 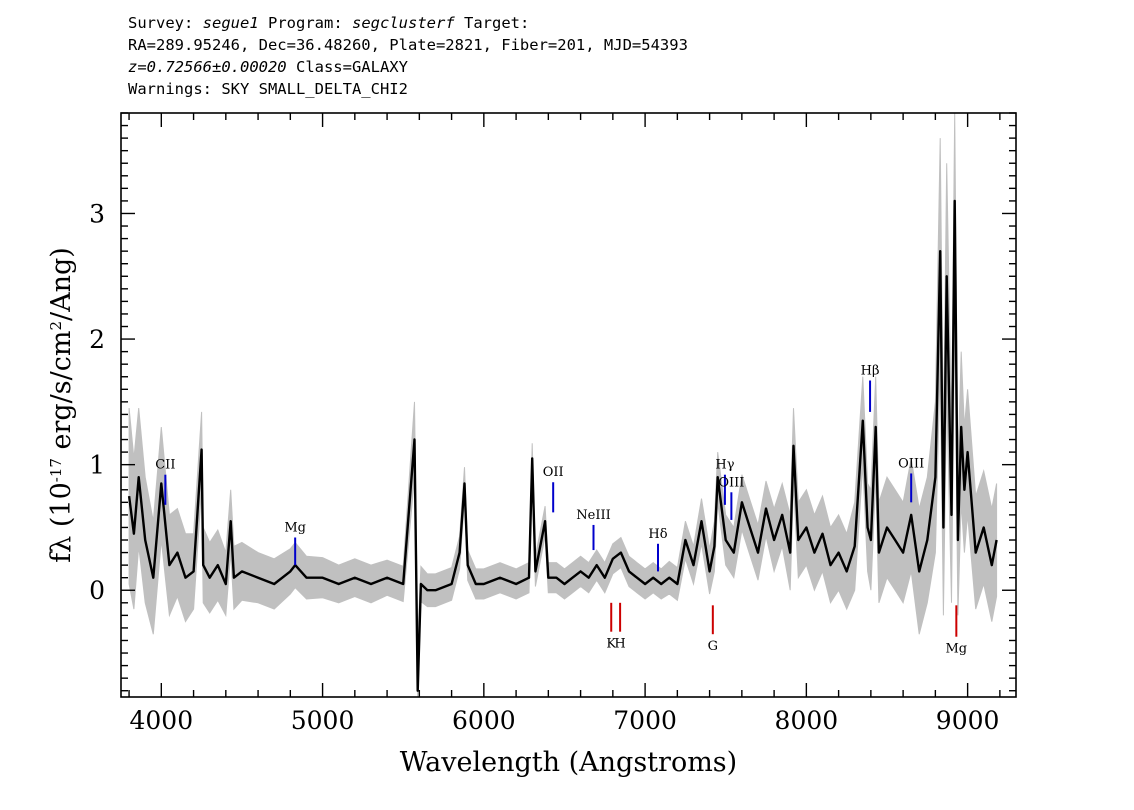 What do you see at coordinates (553, 472) in the screenshot?
I see `spectral-line-label: OII` at bounding box center [553, 472].